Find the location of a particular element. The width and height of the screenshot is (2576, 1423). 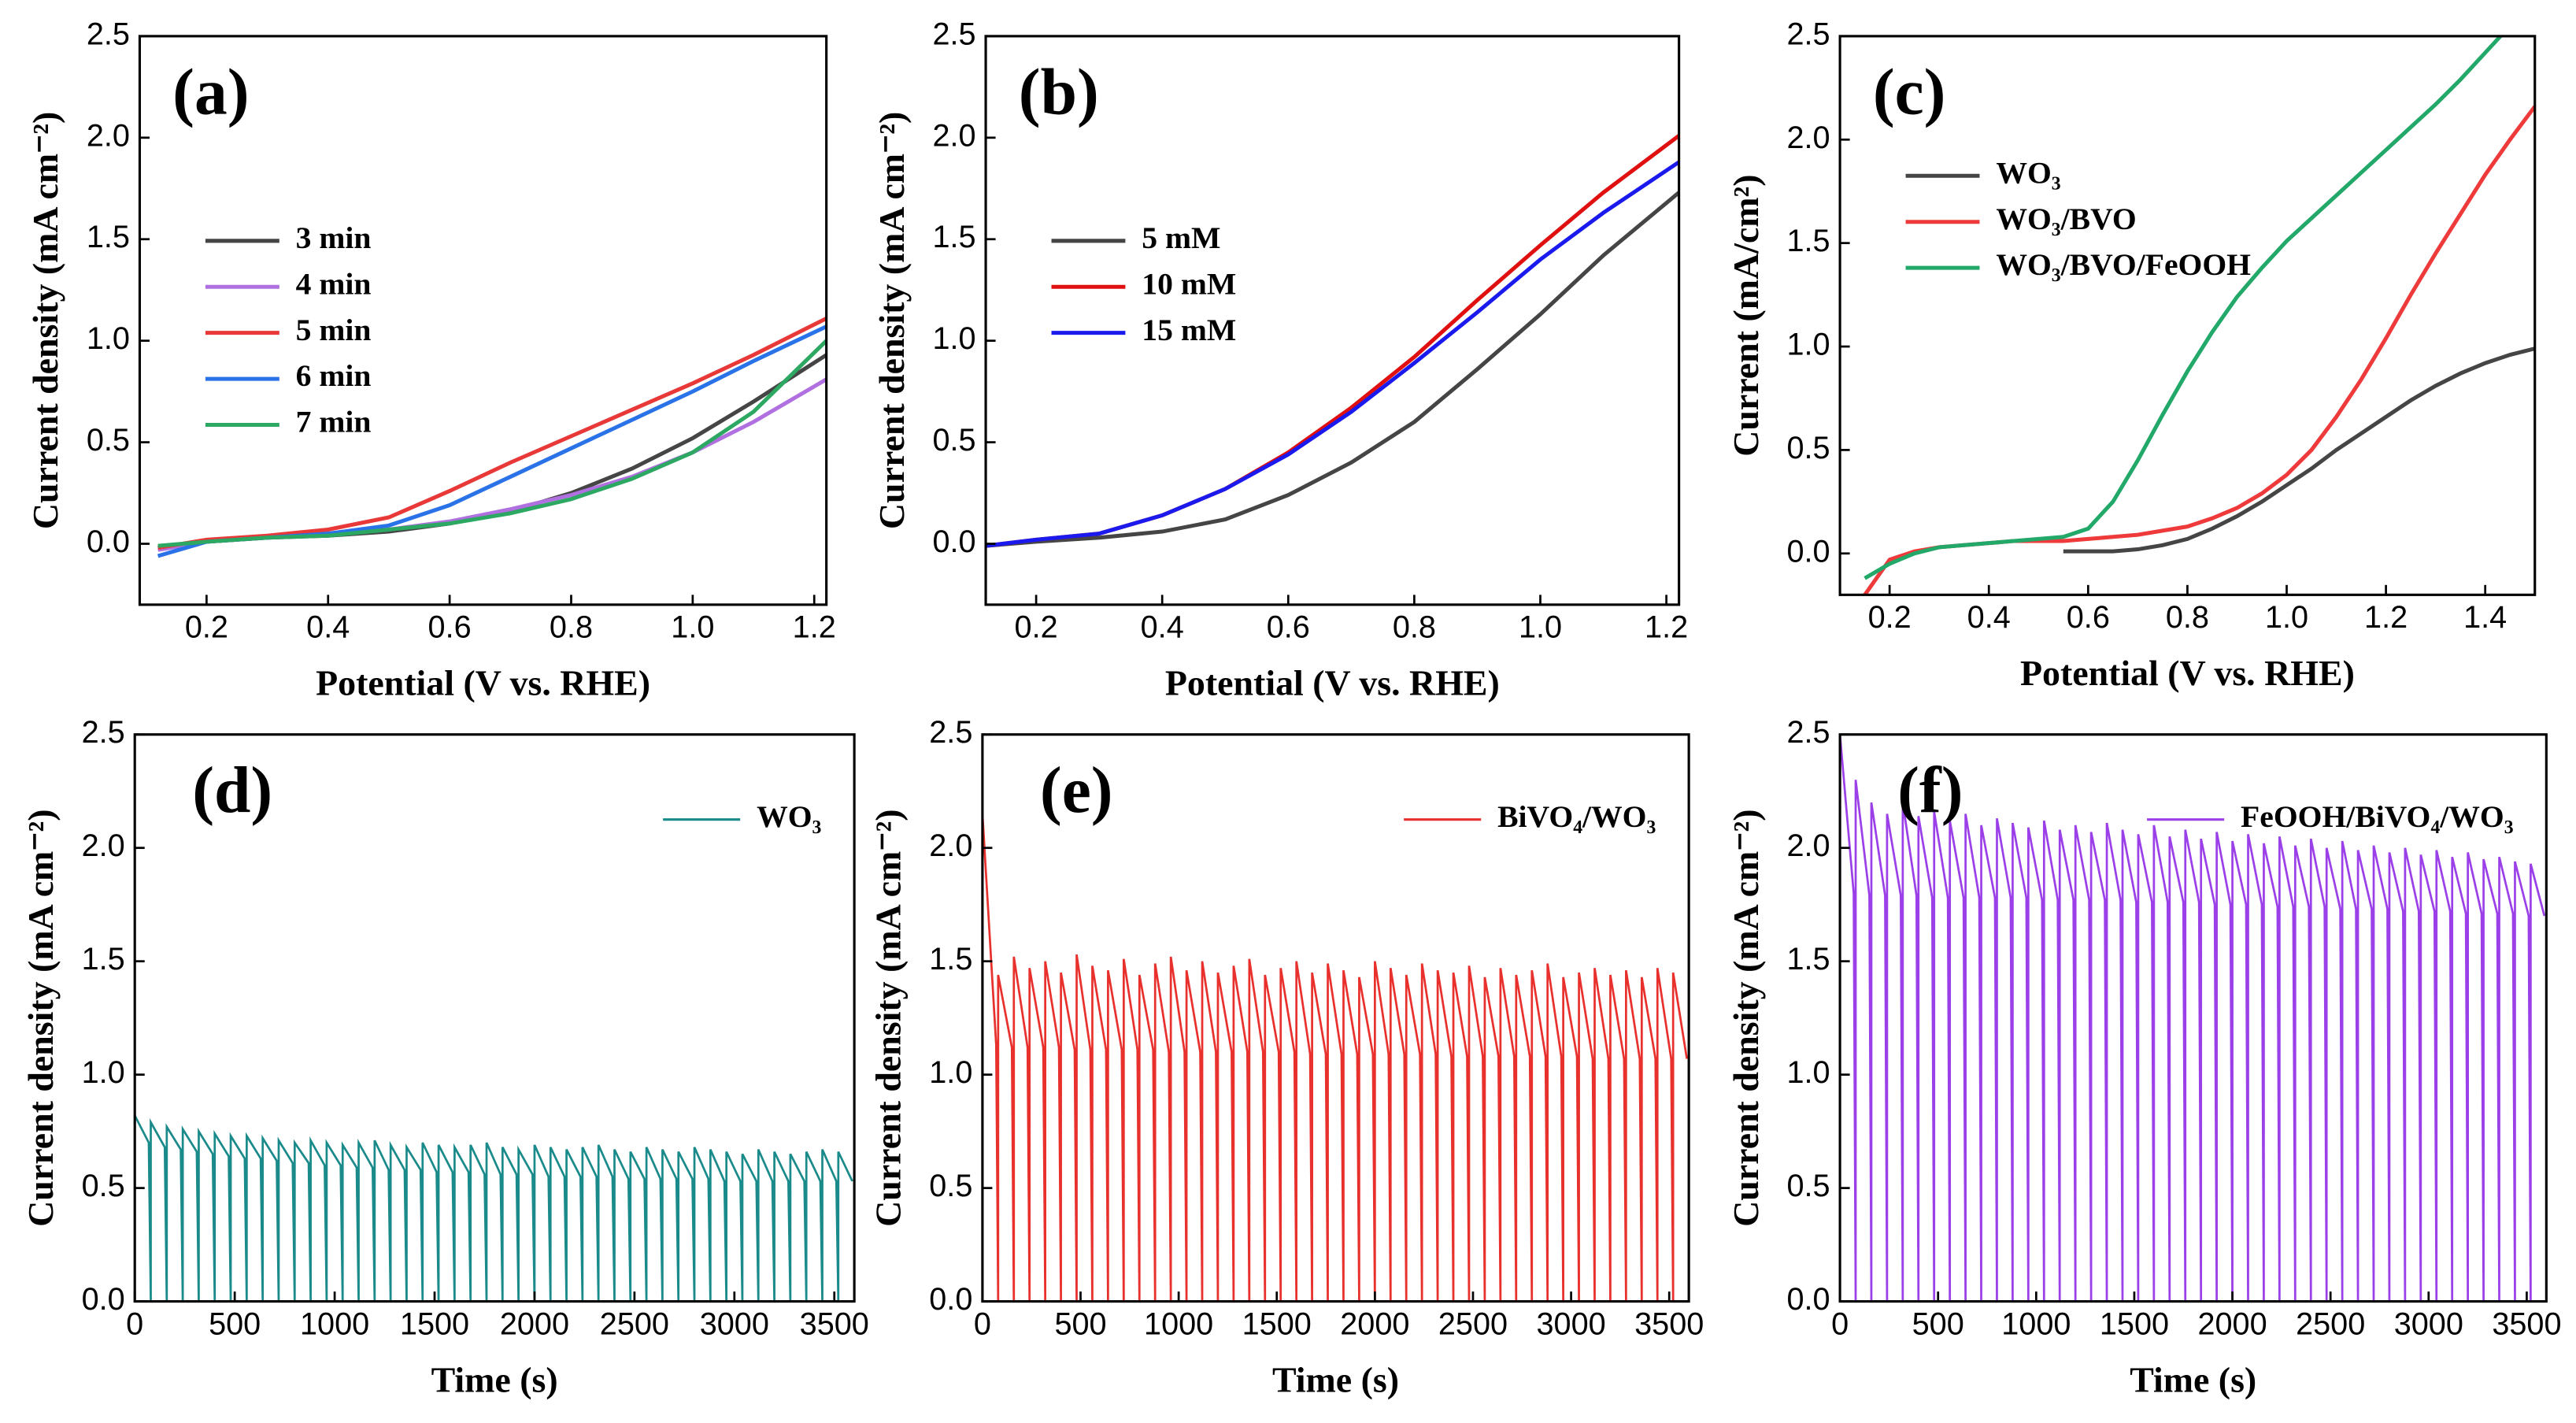

legend-label: FeOOH/BiVO₄/WO₃ is located at coordinates (2377, 816).